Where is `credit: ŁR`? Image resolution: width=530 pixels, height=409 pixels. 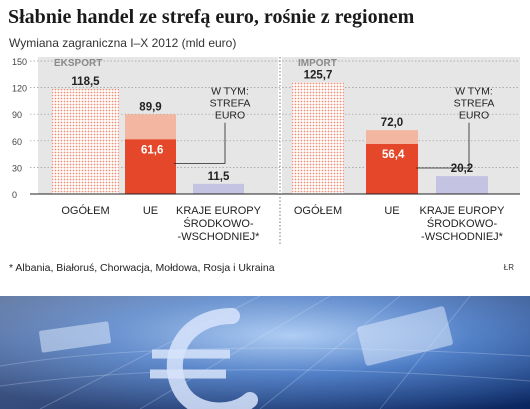
credit: ŁR is located at coordinates (508, 267).